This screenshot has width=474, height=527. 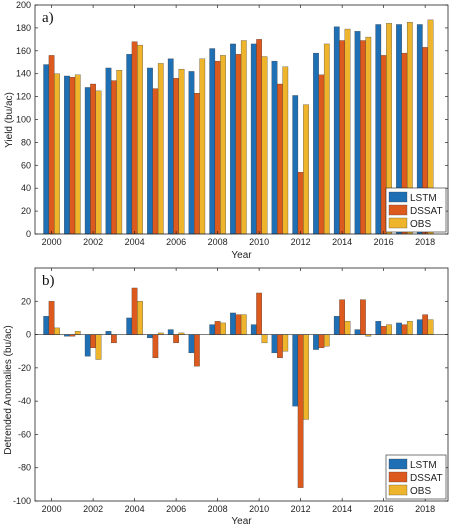 I want to click on x-tick-label: 2006, so click(x=176, y=509).